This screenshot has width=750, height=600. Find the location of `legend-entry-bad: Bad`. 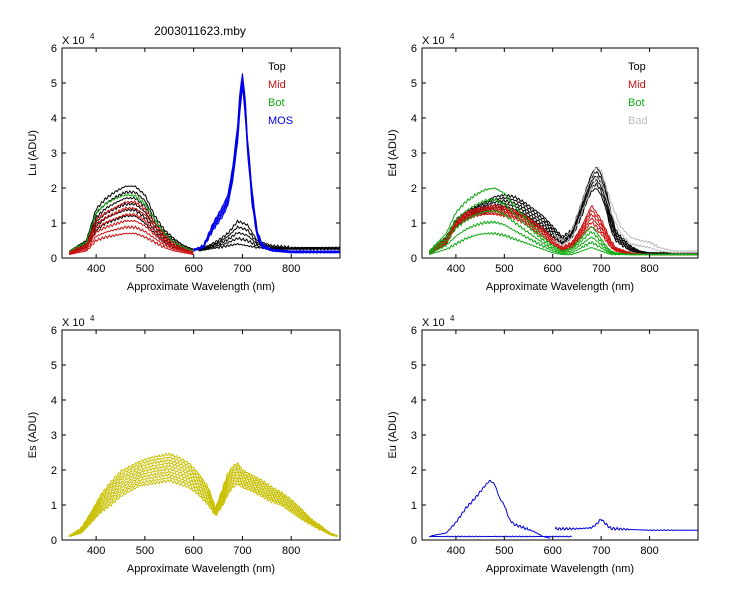

legend-entry-bad: Bad is located at coordinates (638, 121).